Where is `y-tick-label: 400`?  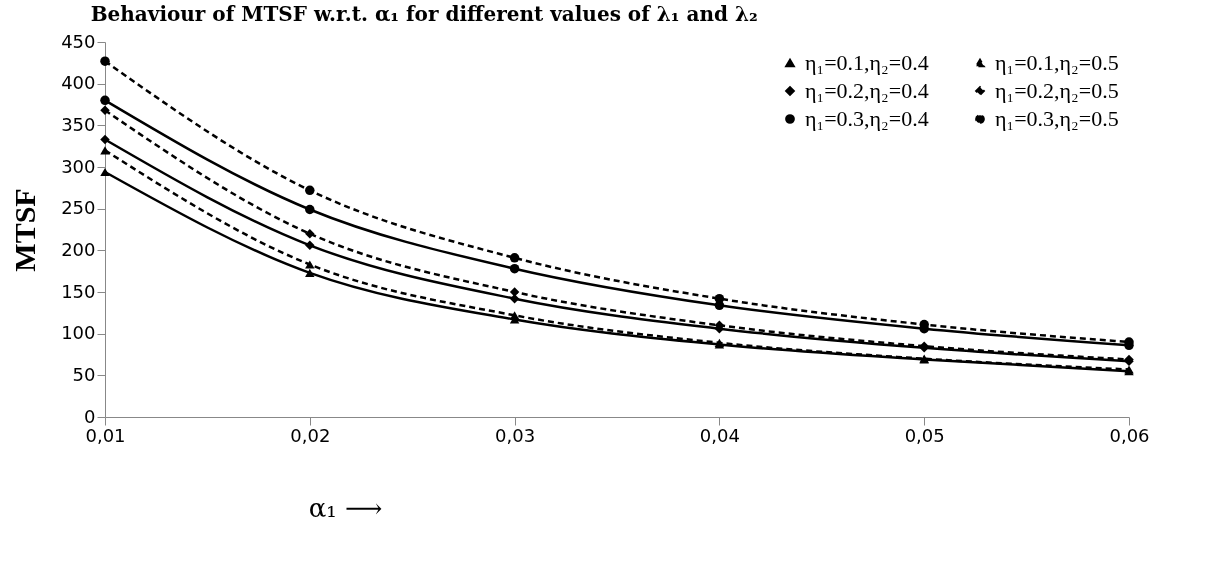 y-tick-label: 400 is located at coordinates (78, 83).